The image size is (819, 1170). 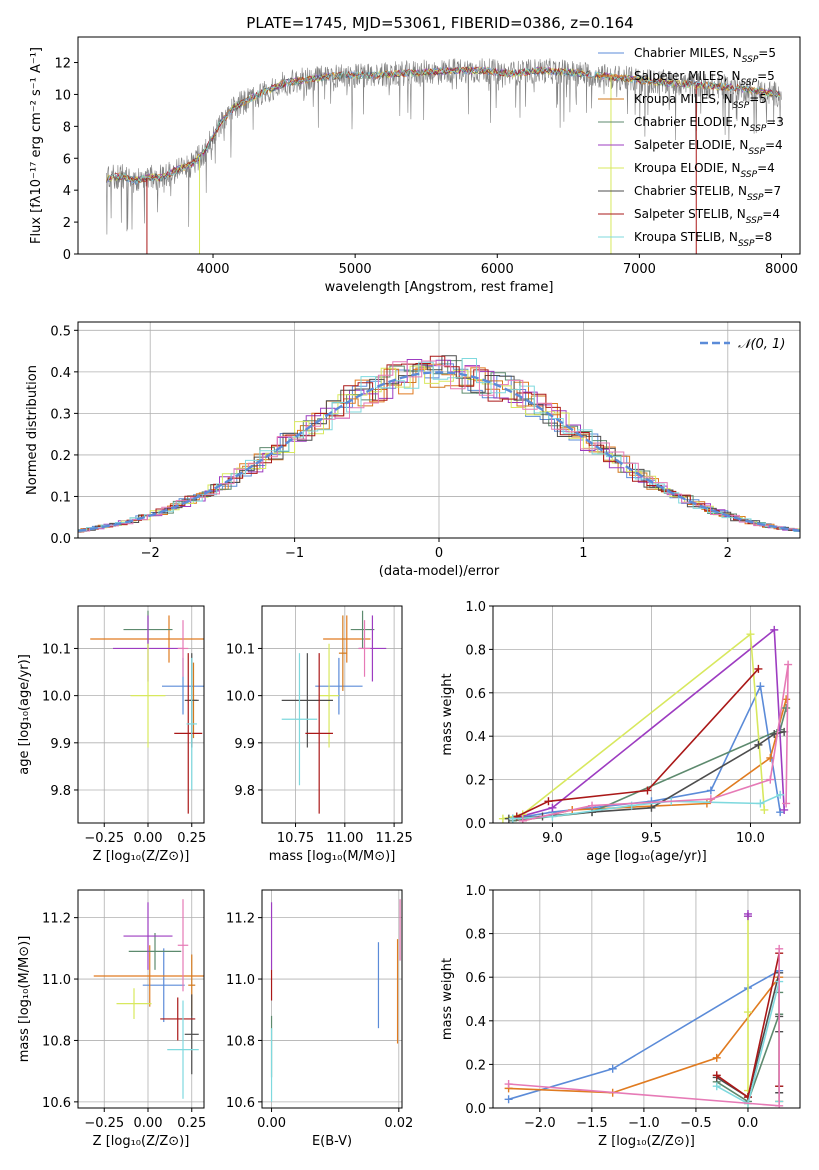 What do you see at coordinates (651, 838) in the screenshot?
I see `x-tick-label: 9.5` at bounding box center [651, 838].